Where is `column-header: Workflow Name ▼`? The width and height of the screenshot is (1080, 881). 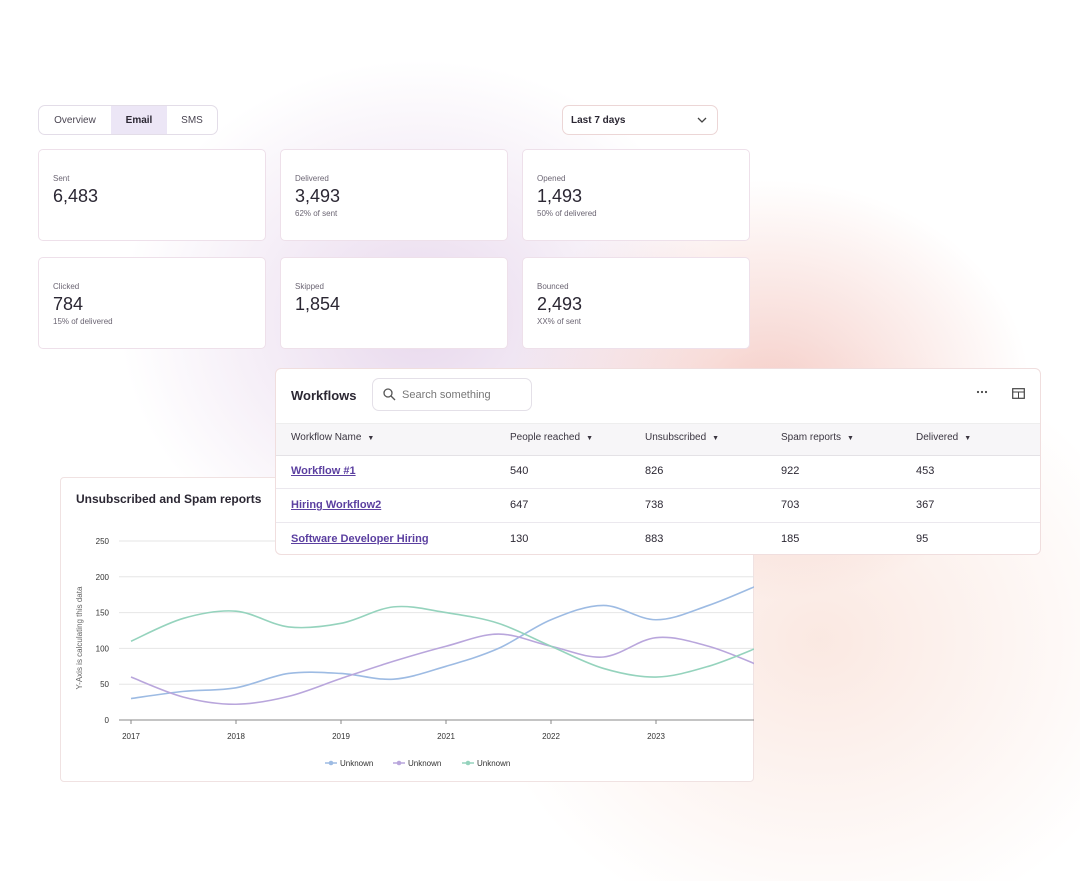 column-header: Workflow Name ▼ is located at coordinates (333, 437).